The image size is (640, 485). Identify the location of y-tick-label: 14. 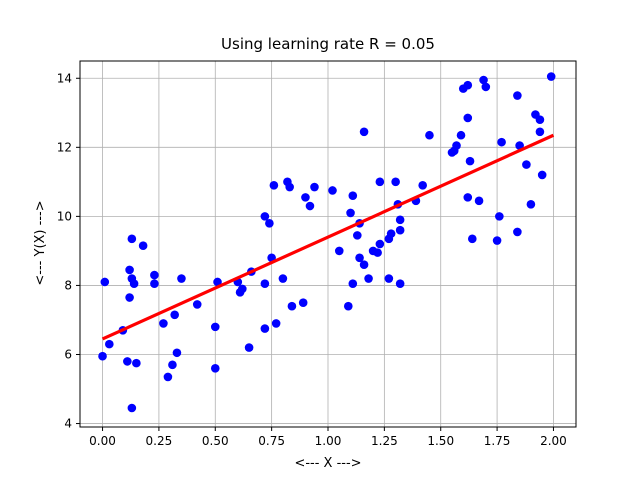
(64, 78).